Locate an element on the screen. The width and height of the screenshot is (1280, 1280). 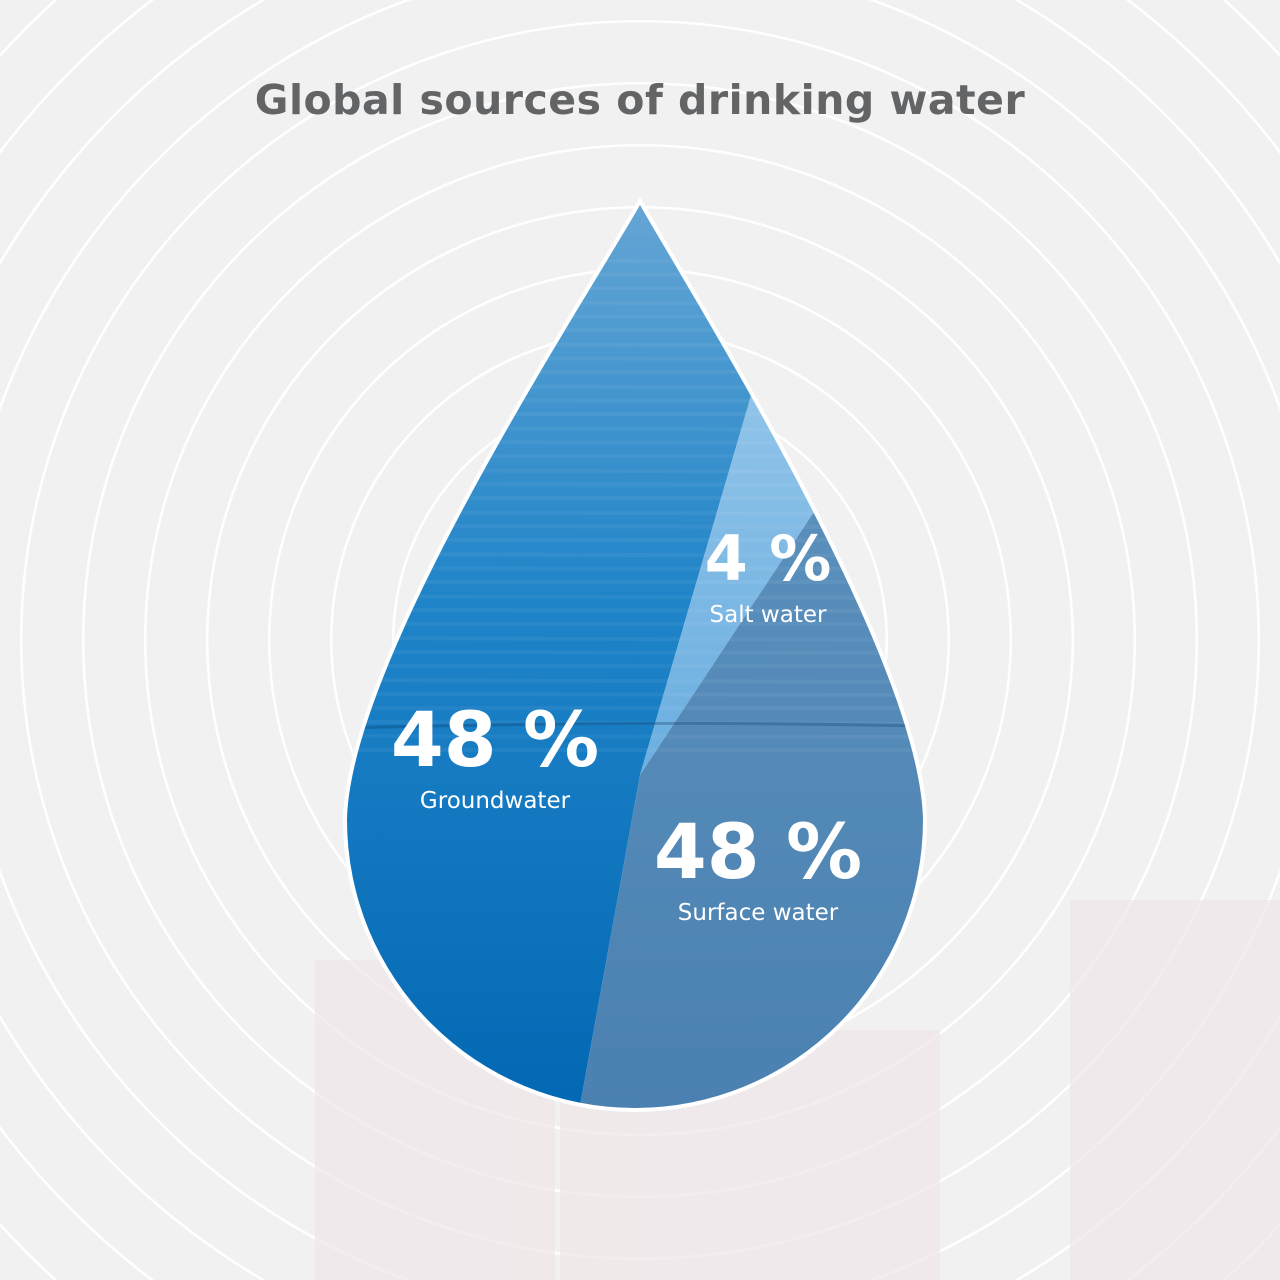
horizon-line is located at coordinates (635, 725).